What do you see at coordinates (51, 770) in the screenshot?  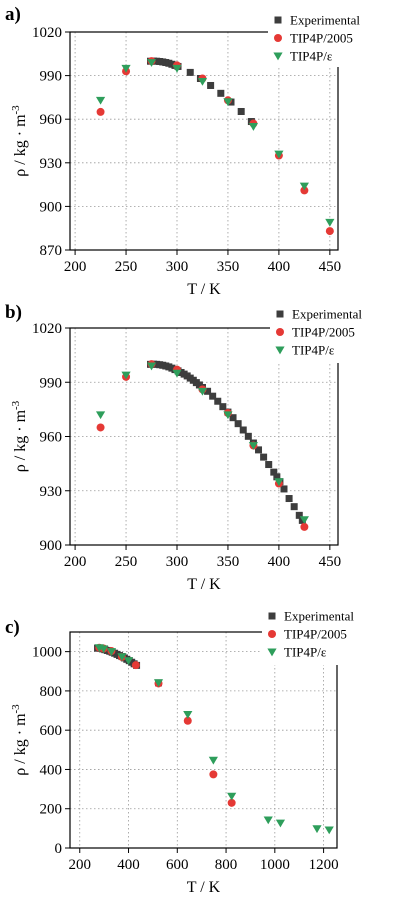 I see `y-tick-label: 400` at bounding box center [51, 770].